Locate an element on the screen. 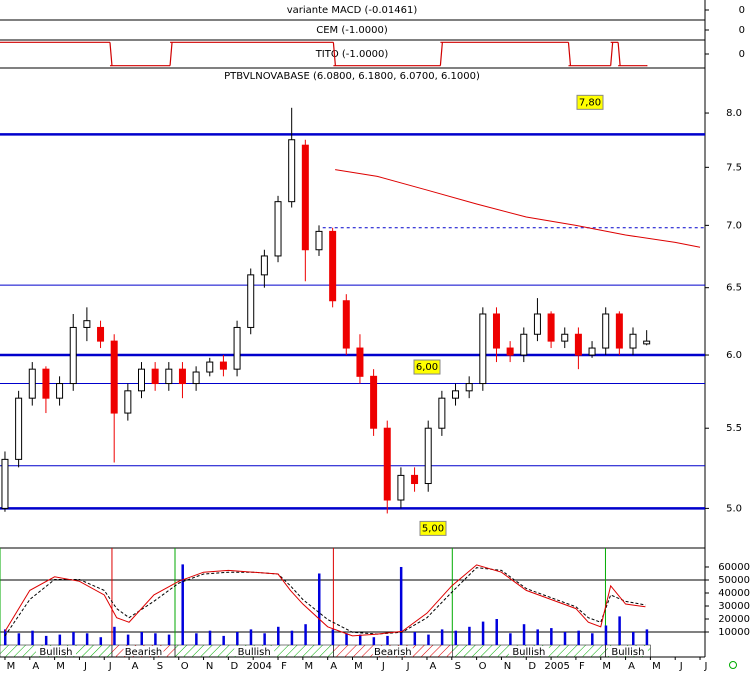 The image size is (755, 673). oscillator-line is located at coordinates (325, 600).